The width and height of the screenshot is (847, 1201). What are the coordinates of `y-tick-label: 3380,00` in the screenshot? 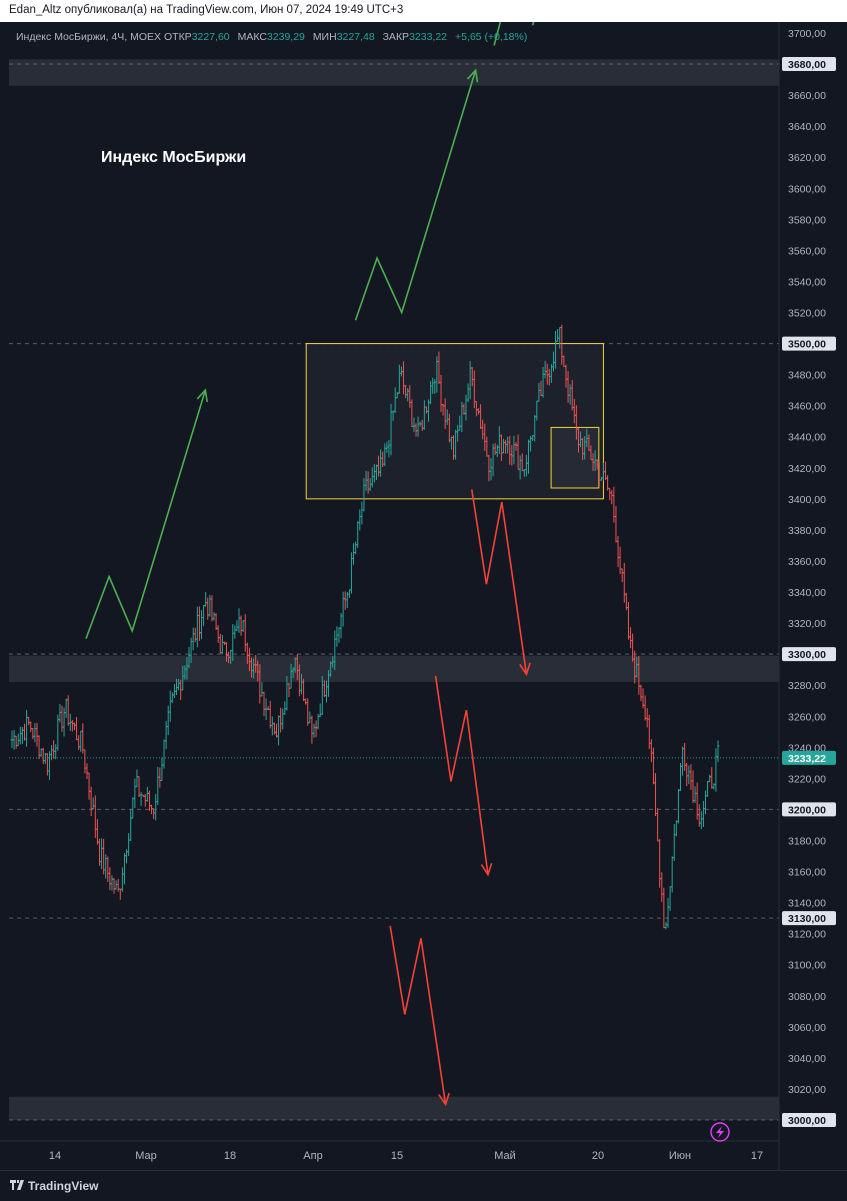 It's located at (807, 531).